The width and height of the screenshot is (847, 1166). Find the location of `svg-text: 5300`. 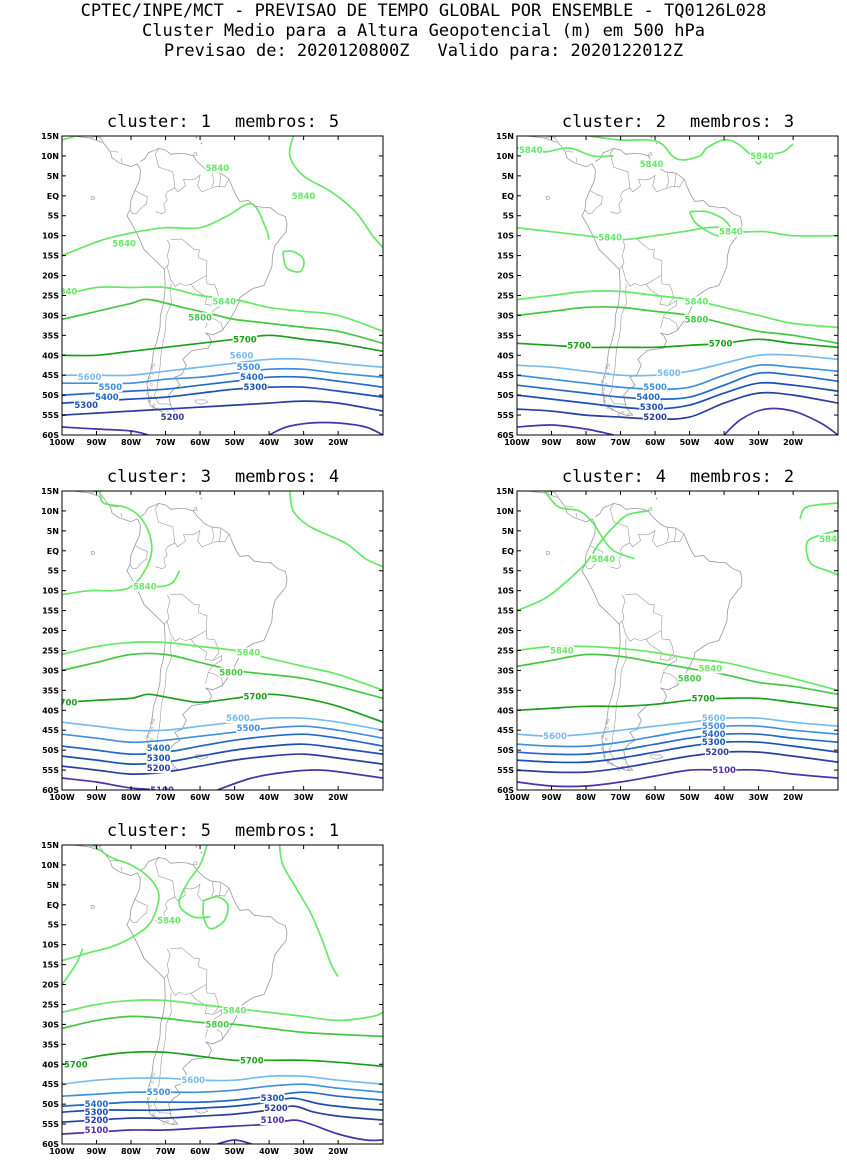

svg-text: 5300 is located at coordinates (273, 1099).